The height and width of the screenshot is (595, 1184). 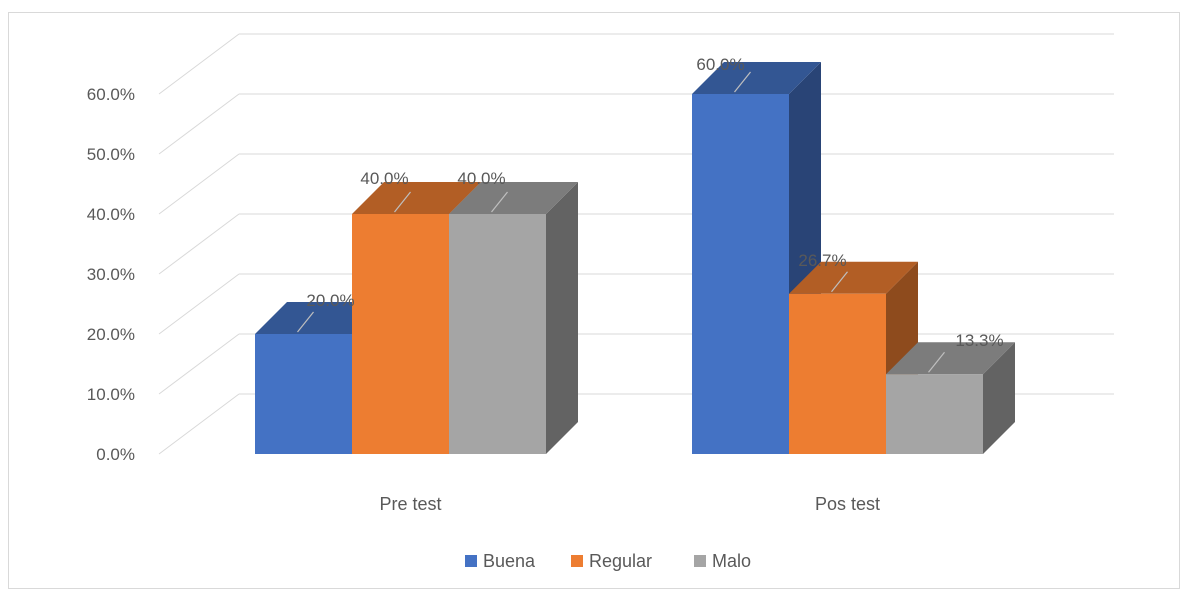 What do you see at coordinates (822, 260) in the screenshot?
I see `data-label: 26.7%` at bounding box center [822, 260].